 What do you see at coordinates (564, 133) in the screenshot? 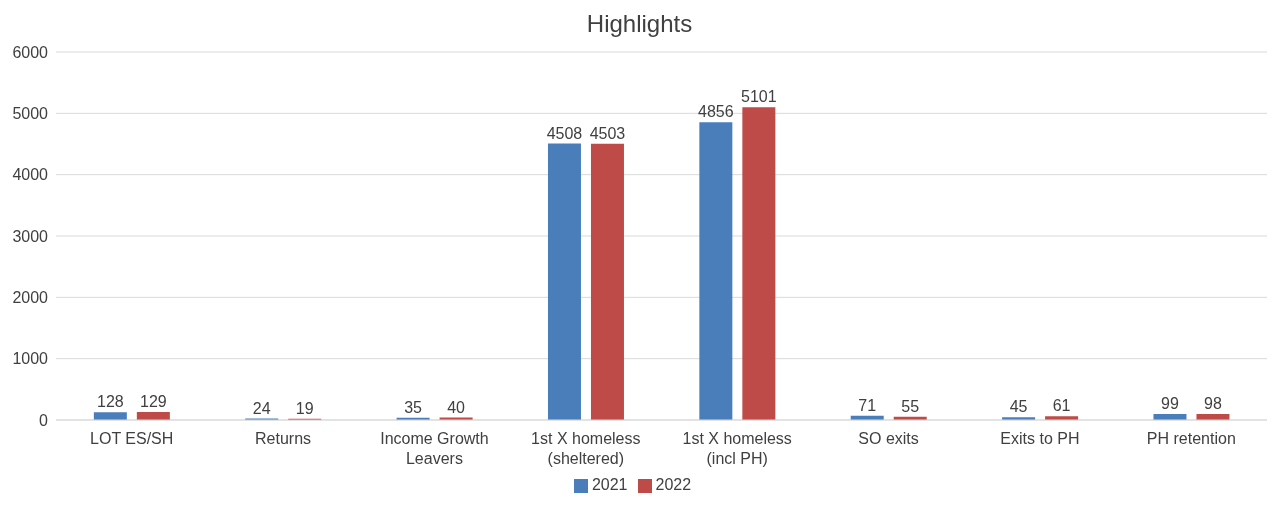
I see `data-label: 4508` at bounding box center [564, 133].